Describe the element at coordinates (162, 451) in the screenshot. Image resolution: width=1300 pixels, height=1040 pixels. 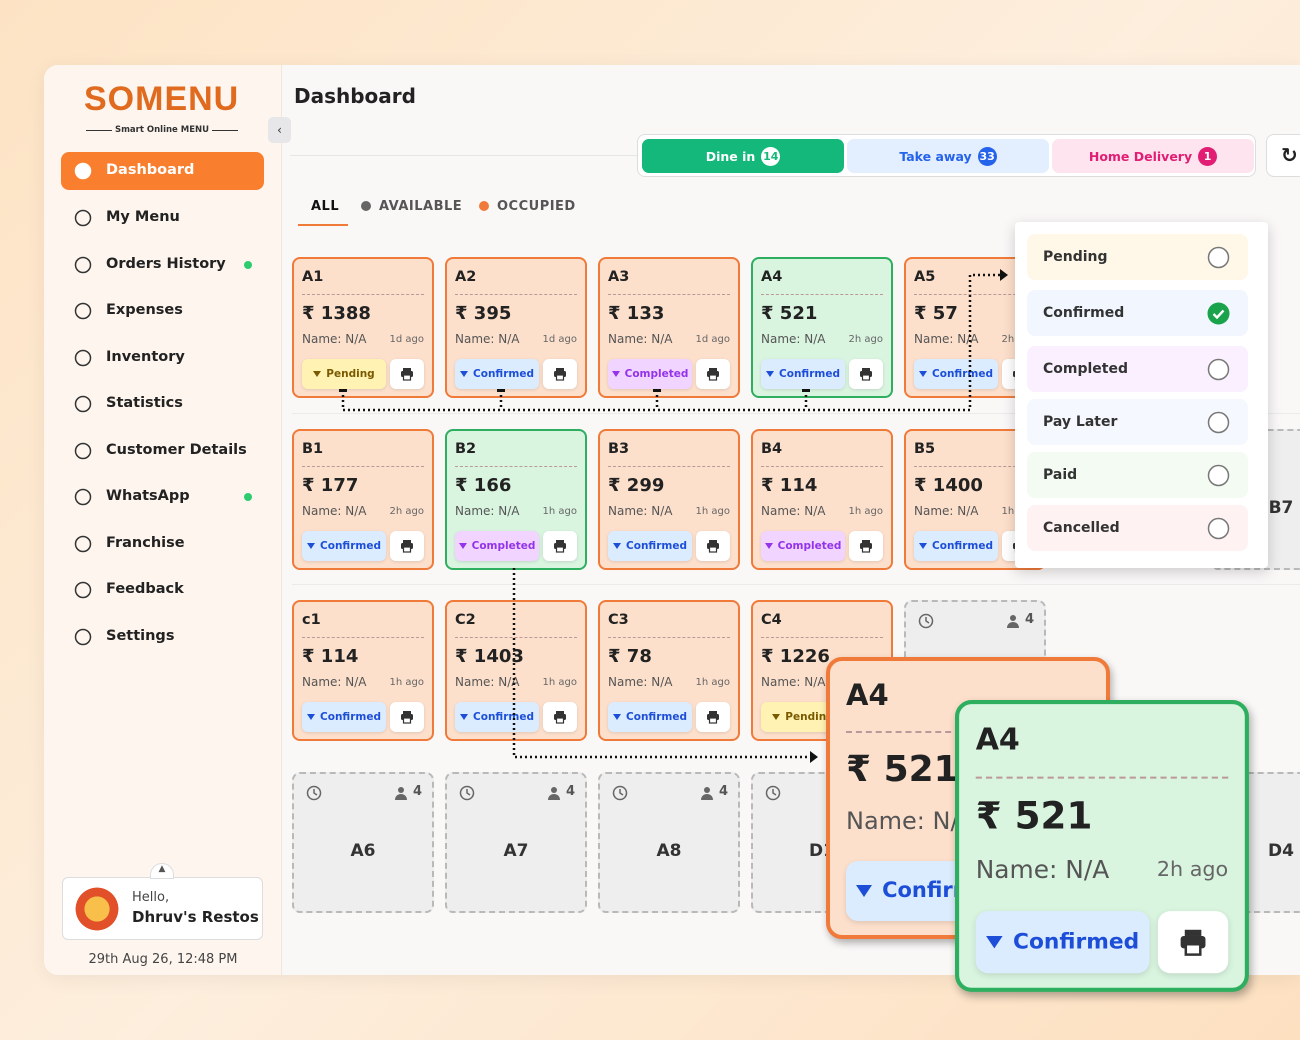
I see `nav-item: Customer Details` at that location.